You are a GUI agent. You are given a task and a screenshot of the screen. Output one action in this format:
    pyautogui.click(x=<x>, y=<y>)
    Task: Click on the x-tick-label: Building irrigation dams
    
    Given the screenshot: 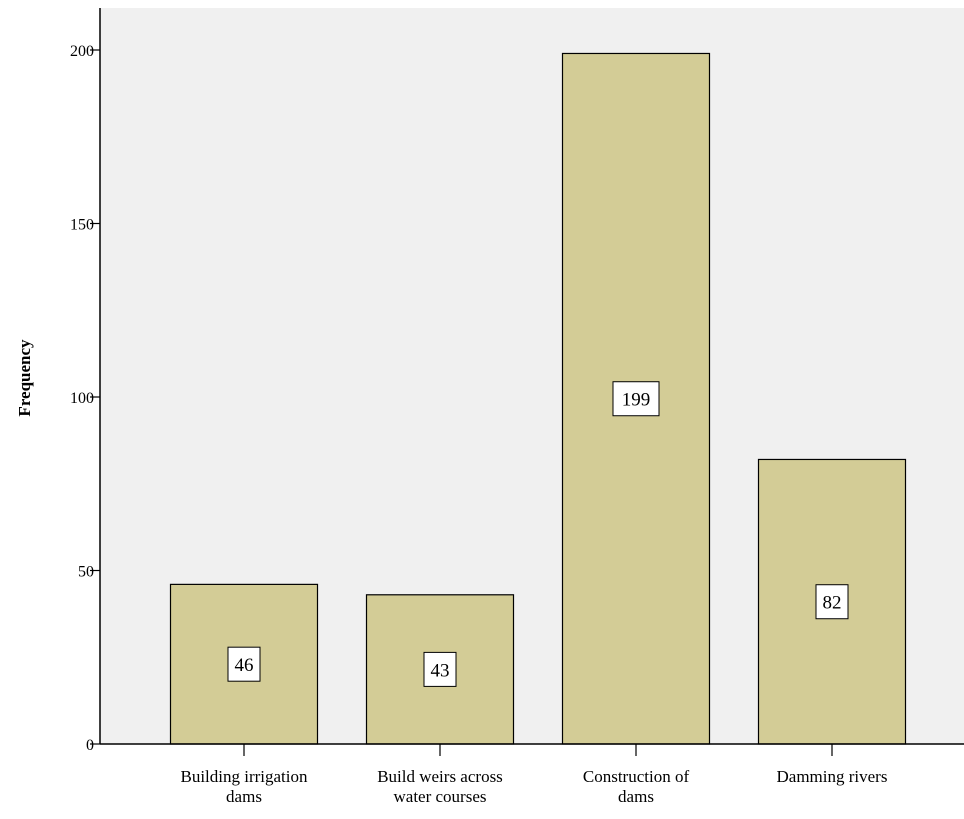 What is the action you would take?
    pyautogui.click(x=244, y=786)
    